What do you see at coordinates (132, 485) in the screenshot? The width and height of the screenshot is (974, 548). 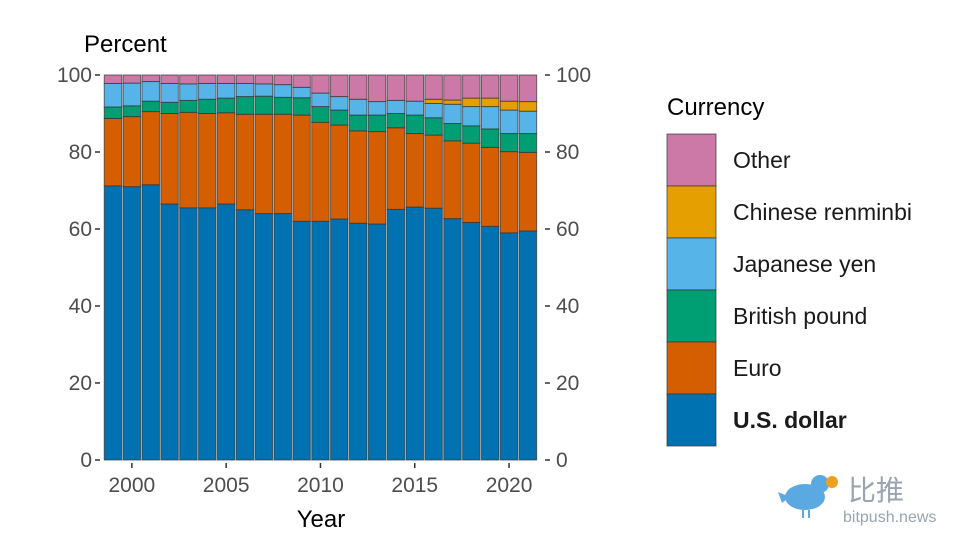 I see `x-tick-label: 2000` at bounding box center [132, 485].